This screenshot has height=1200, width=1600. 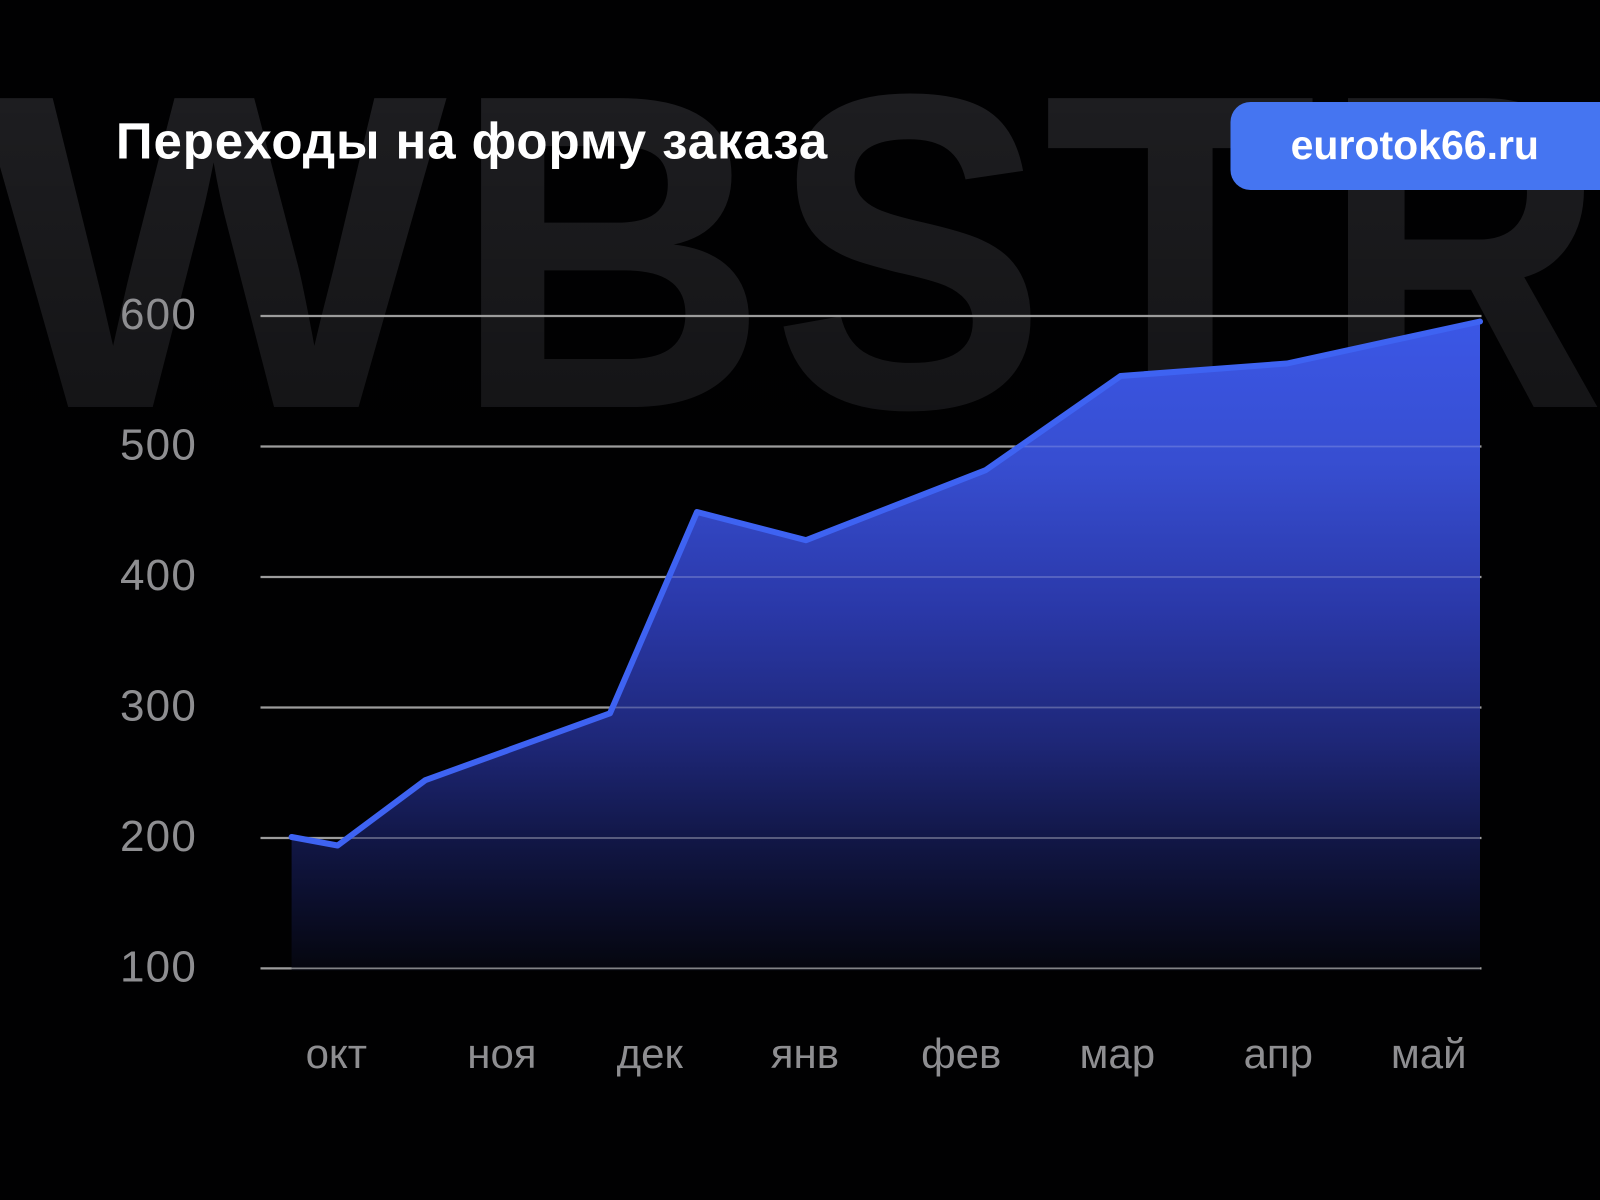 What do you see at coordinates (336, 1053) in the screenshot?
I see `svg-text: окт` at bounding box center [336, 1053].